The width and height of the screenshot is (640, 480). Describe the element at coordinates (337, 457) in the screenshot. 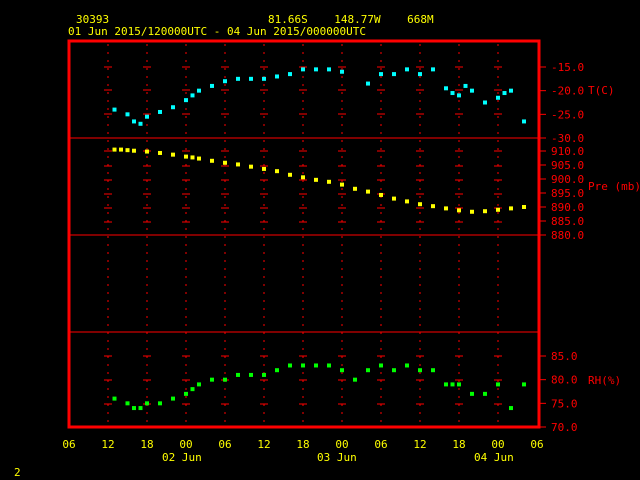

I see `date-label: 03 Jun` at that location.